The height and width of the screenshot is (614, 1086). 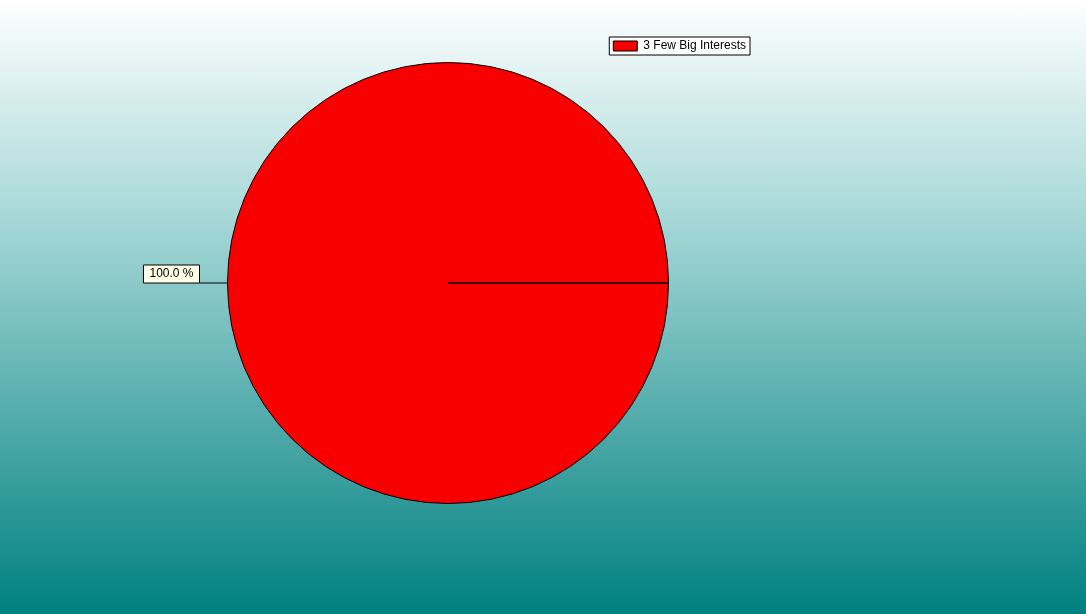 What do you see at coordinates (695, 45) in the screenshot?
I see `legend-label: 3 Few Big Interests` at bounding box center [695, 45].